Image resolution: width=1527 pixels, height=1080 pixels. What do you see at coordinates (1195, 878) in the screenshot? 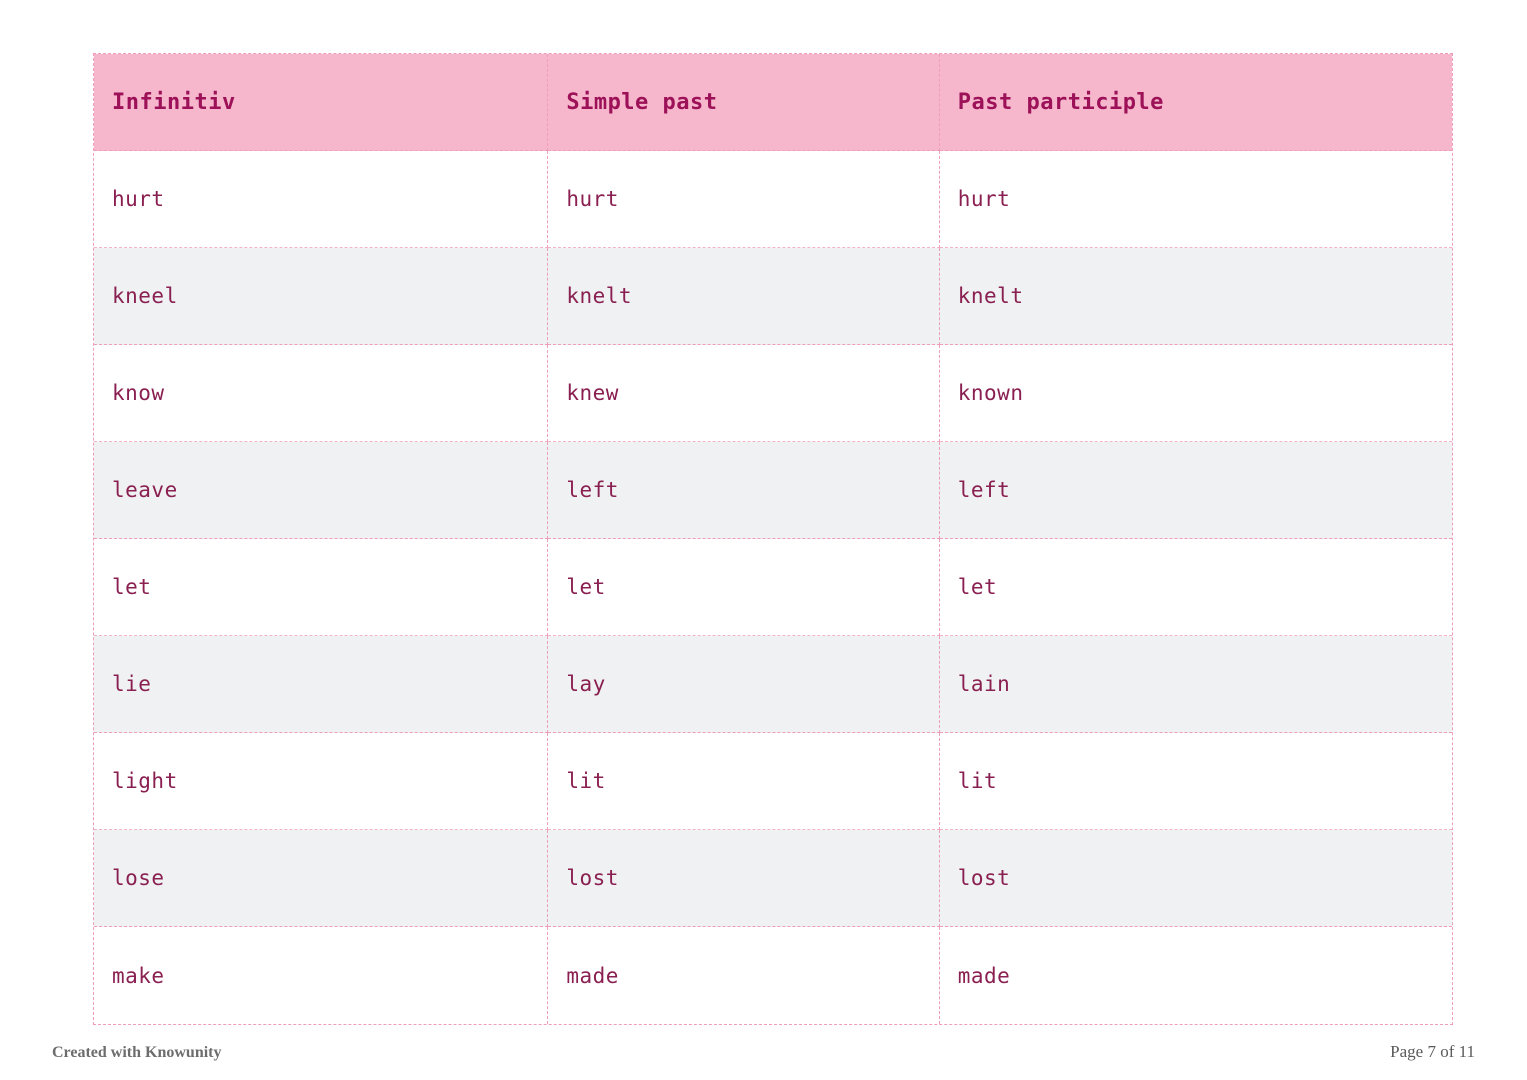
I see `cell-past-participle: lost` at bounding box center [1195, 878].